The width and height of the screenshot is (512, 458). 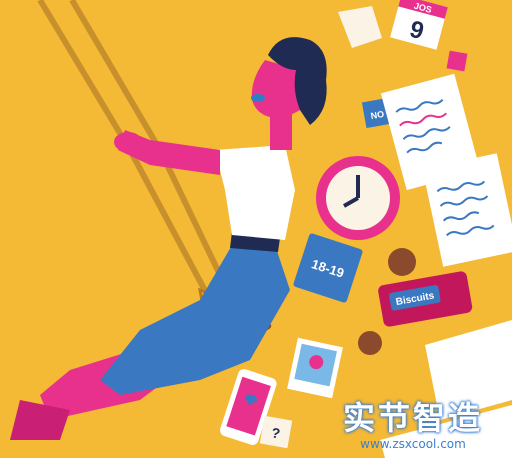 I want to click on head, so click(x=289, y=93).